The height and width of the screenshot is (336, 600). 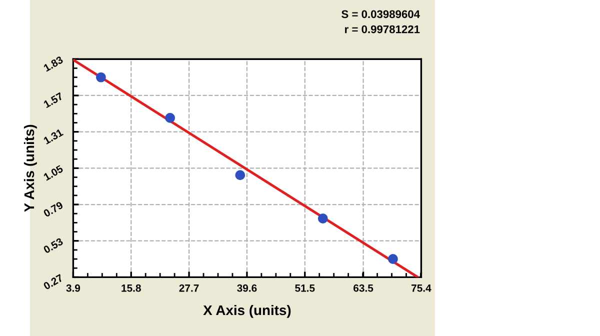 I want to click on x-tick-label: 75.4, so click(x=422, y=288).